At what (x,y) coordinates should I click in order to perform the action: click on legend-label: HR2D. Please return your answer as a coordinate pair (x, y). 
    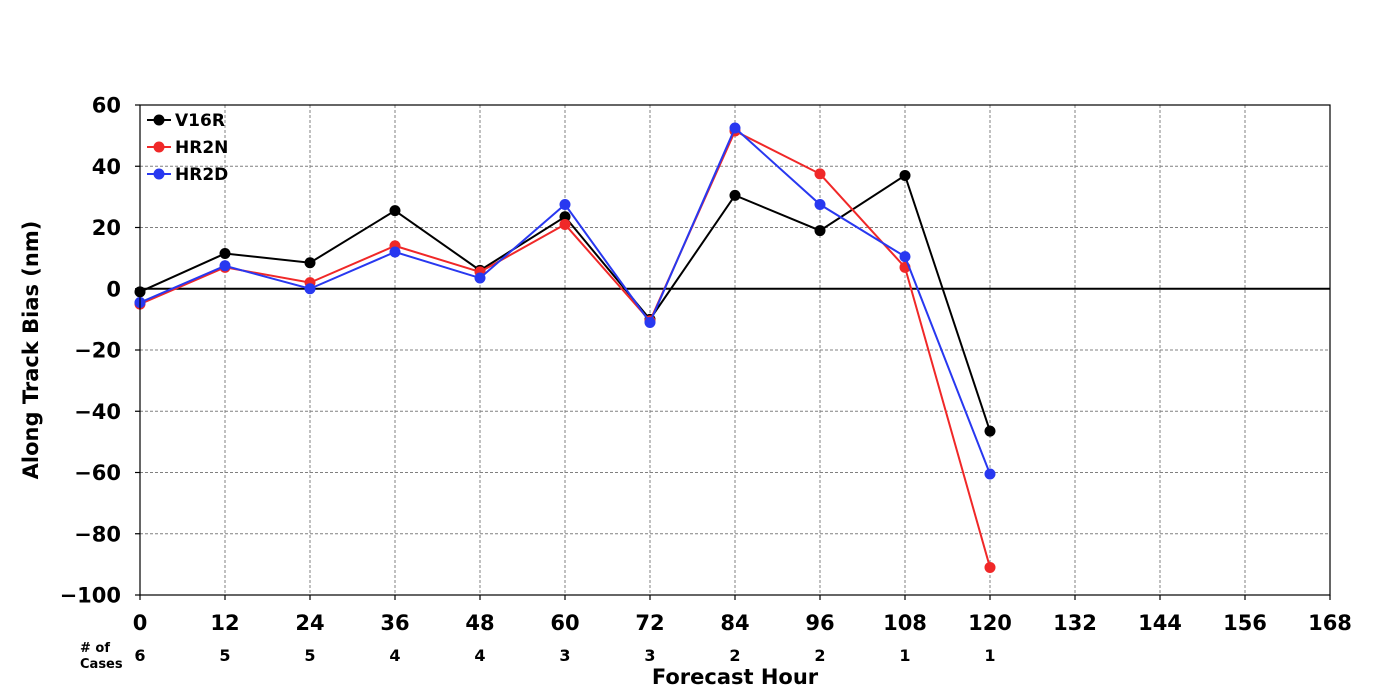
    Looking at the image, I should click on (201, 175).